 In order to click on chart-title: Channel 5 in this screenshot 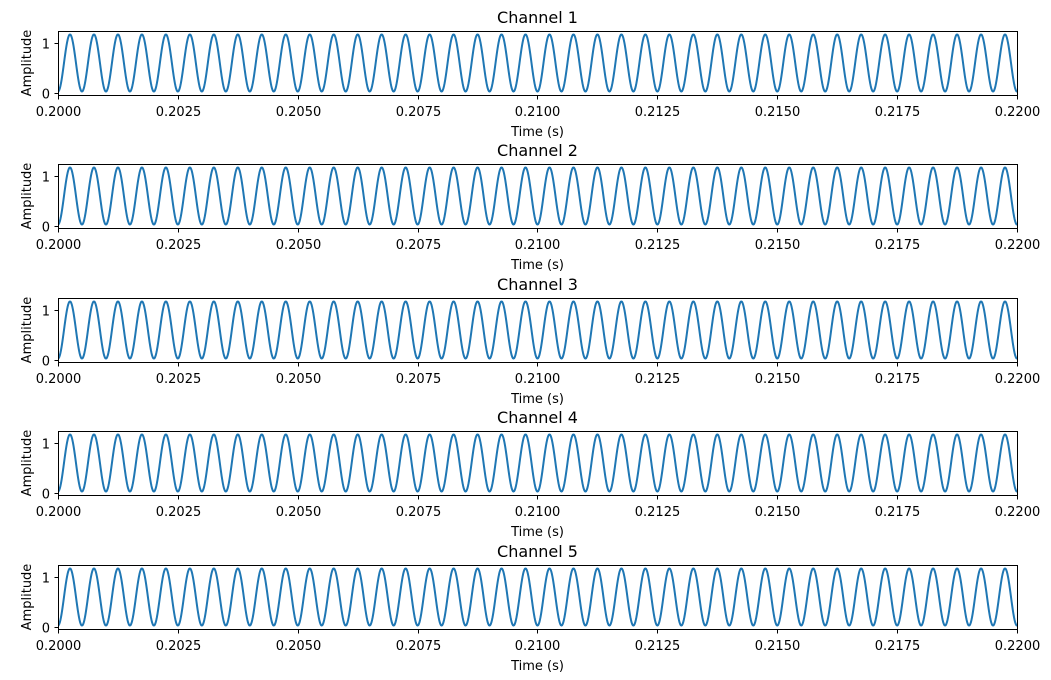, I will do `click(537, 551)`.